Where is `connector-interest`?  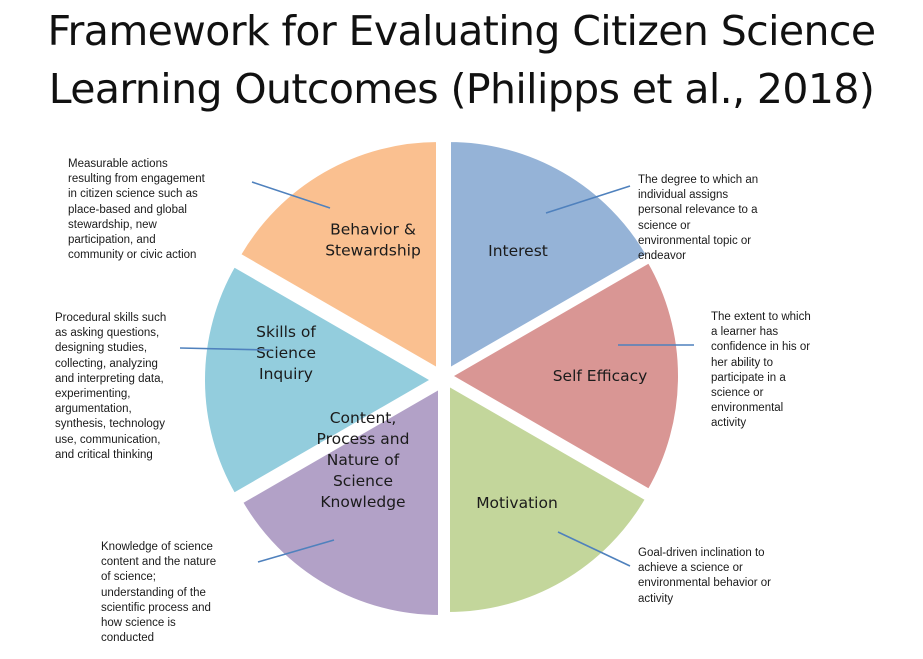 connector-interest is located at coordinates (588, 199).